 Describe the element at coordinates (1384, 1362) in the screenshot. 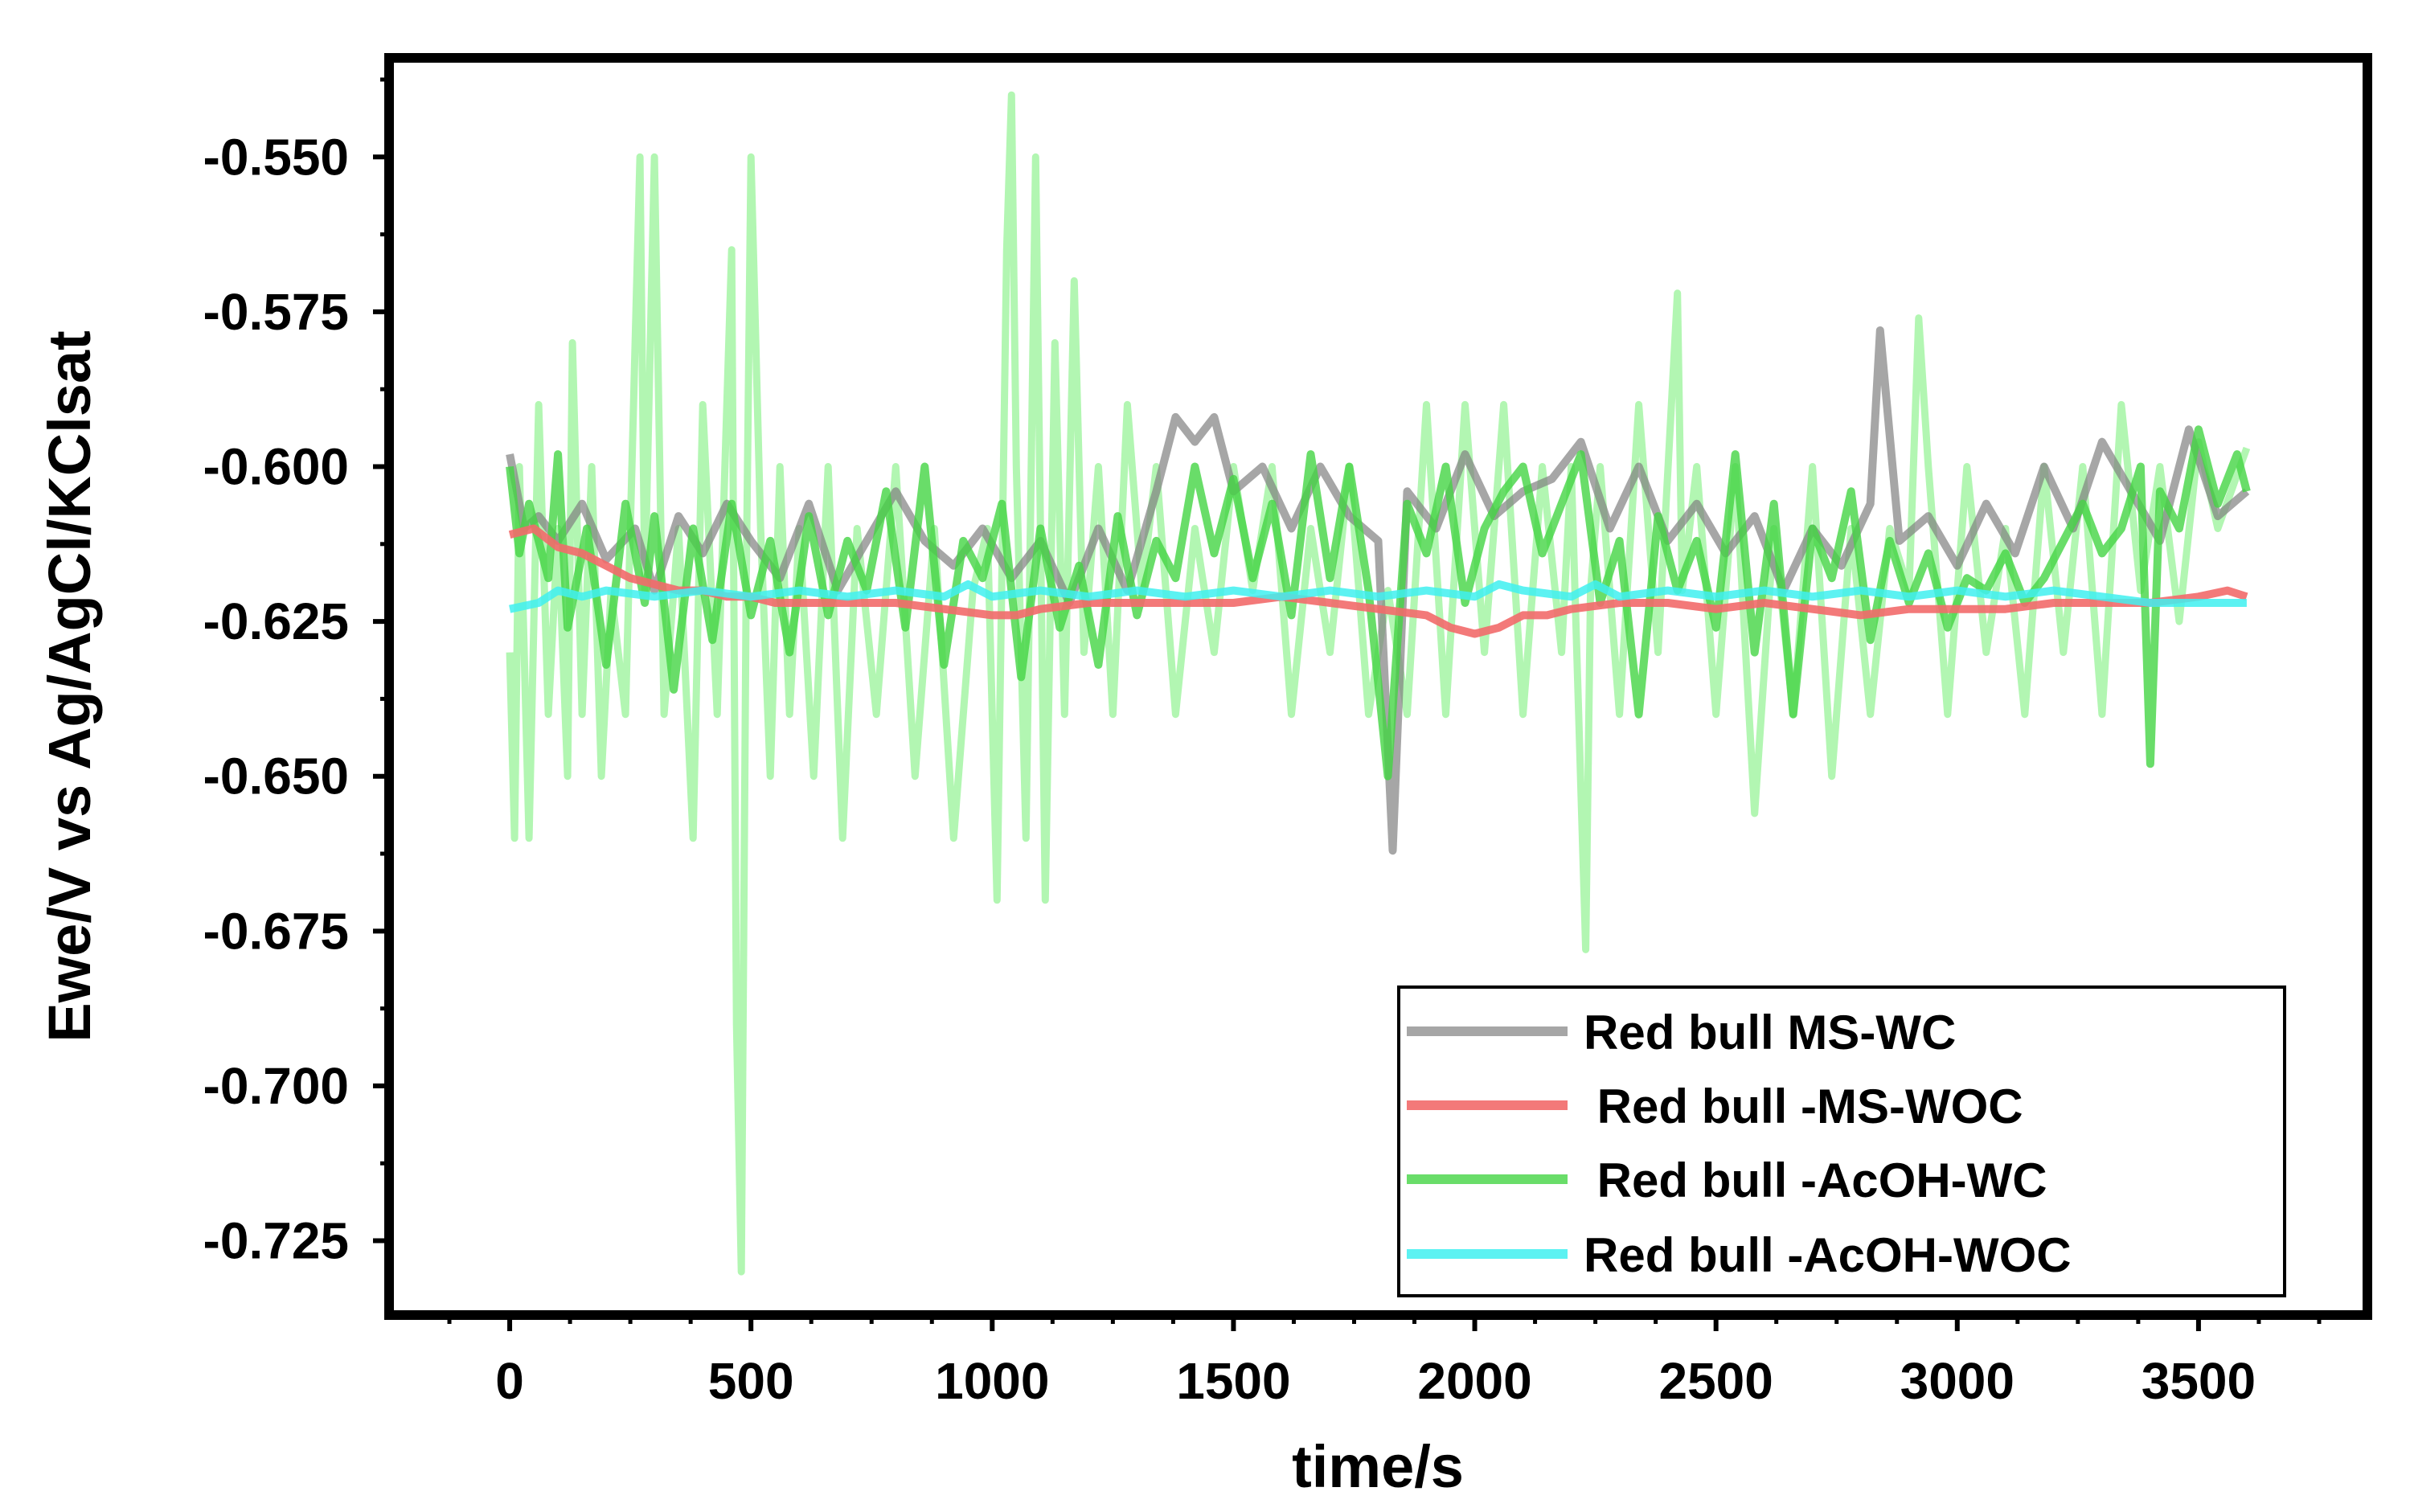

I see `x-axis: 0 500 1000 1500 2000 2500 3000 3500` at that location.